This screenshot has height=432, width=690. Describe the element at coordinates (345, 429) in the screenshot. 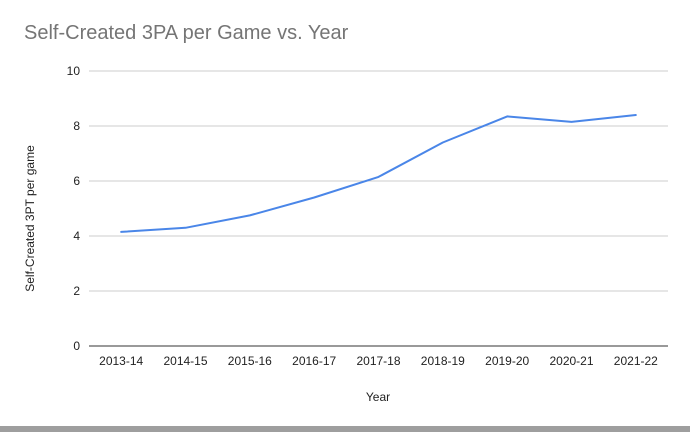

I see `bottom-border` at that location.